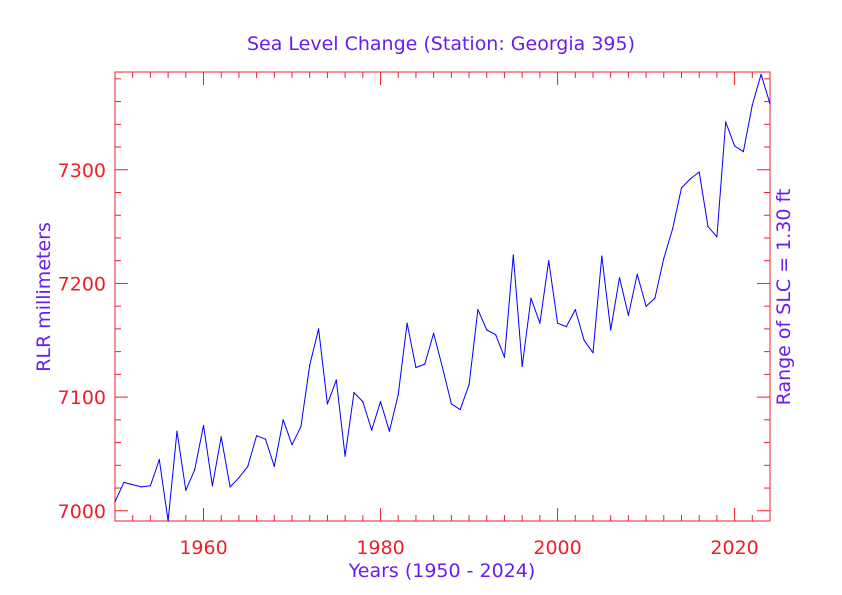 This screenshot has width=842, height=595. What do you see at coordinates (619, 278) in the screenshot?
I see `data-point-2007` at bounding box center [619, 278].